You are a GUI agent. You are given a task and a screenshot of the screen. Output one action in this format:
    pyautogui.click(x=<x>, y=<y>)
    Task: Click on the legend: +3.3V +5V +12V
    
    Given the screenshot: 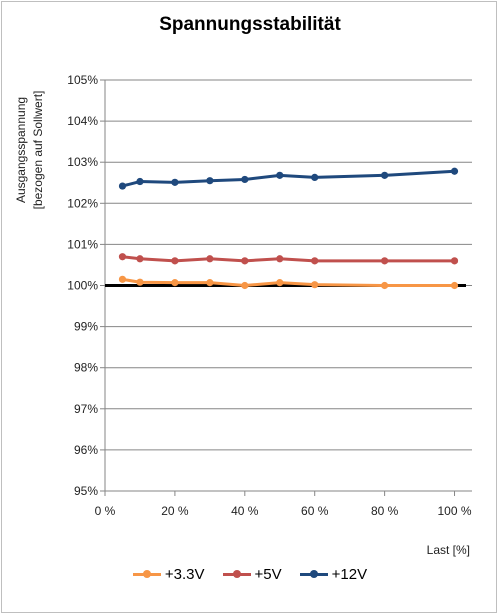 What is the action you would take?
    pyautogui.click(x=250, y=574)
    